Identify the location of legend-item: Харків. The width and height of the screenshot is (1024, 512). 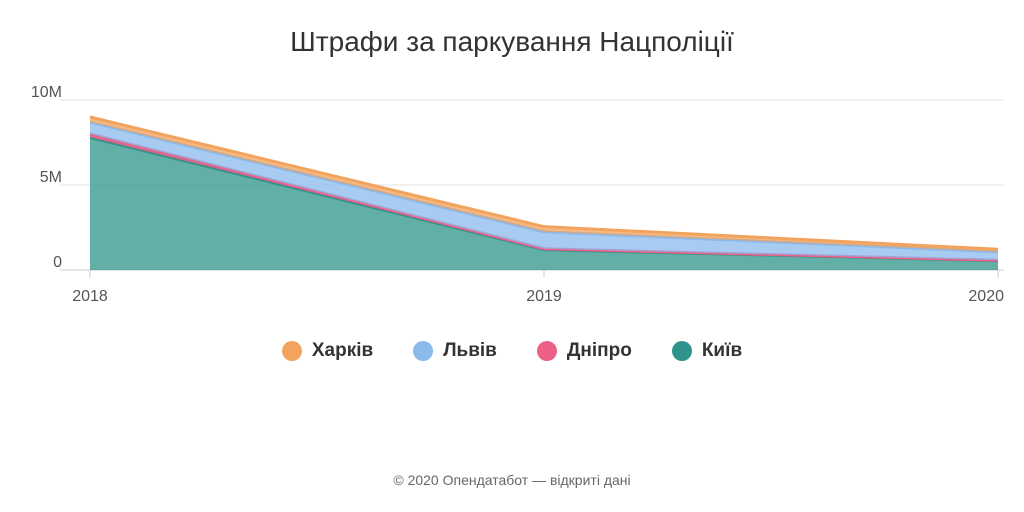
(327, 351).